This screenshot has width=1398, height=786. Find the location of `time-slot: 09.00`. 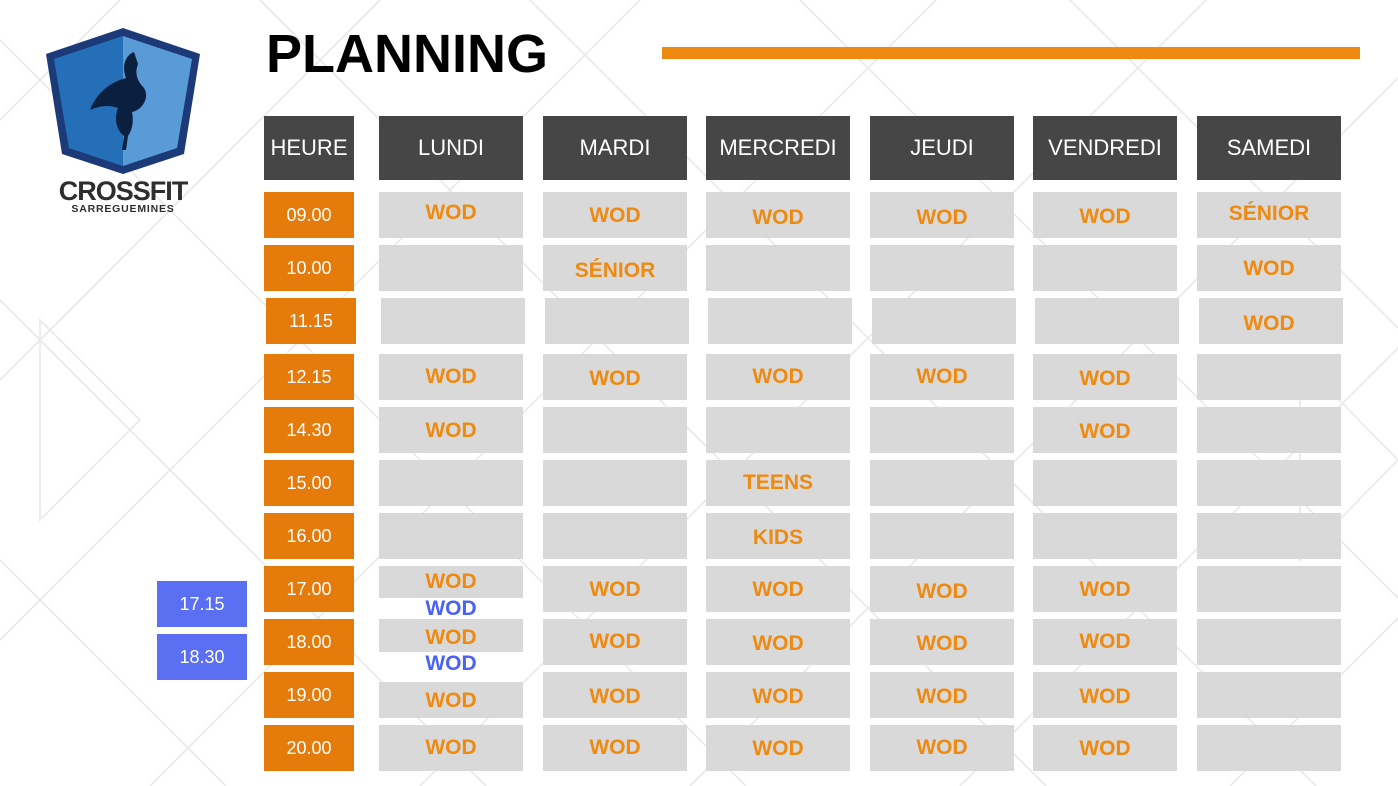

time-slot: 09.00 is located at coordinates (309, 215).